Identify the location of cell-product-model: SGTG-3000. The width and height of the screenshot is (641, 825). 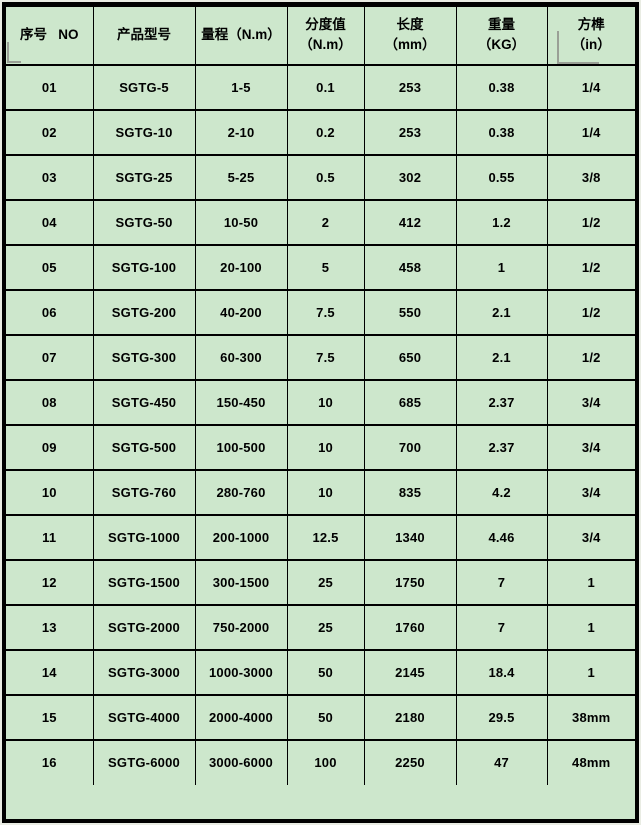
(144, 672).